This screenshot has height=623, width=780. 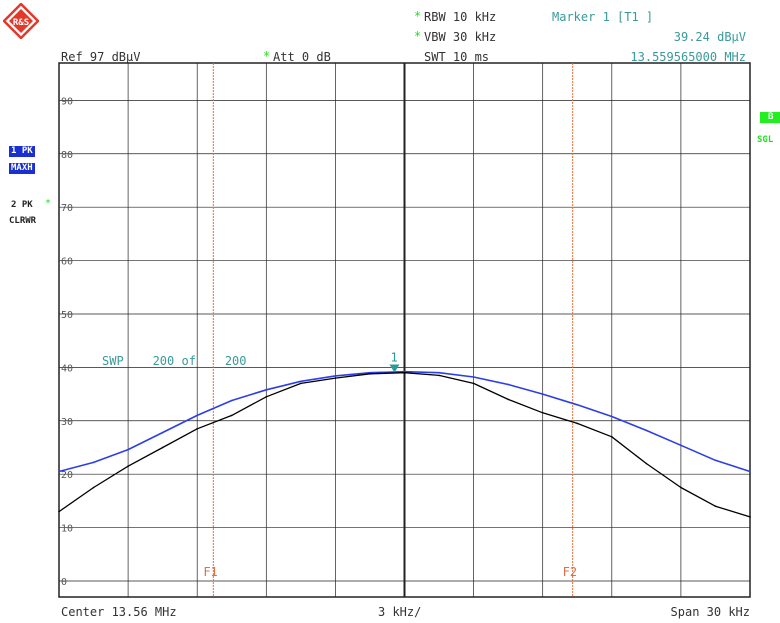 I want to click on y-tick-label: 0, so click(x=64, y=582).